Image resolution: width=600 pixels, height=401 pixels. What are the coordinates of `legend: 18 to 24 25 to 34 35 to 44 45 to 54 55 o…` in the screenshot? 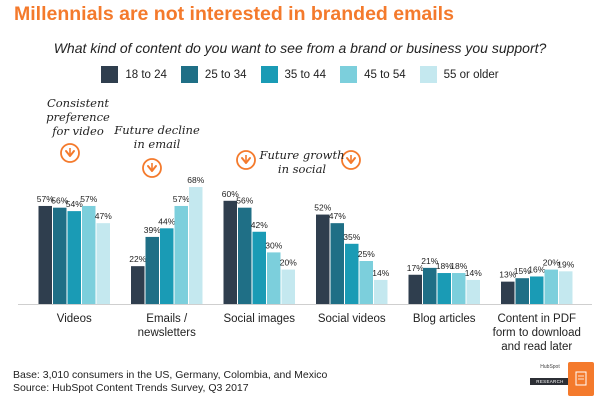 It's located at (300, 74).